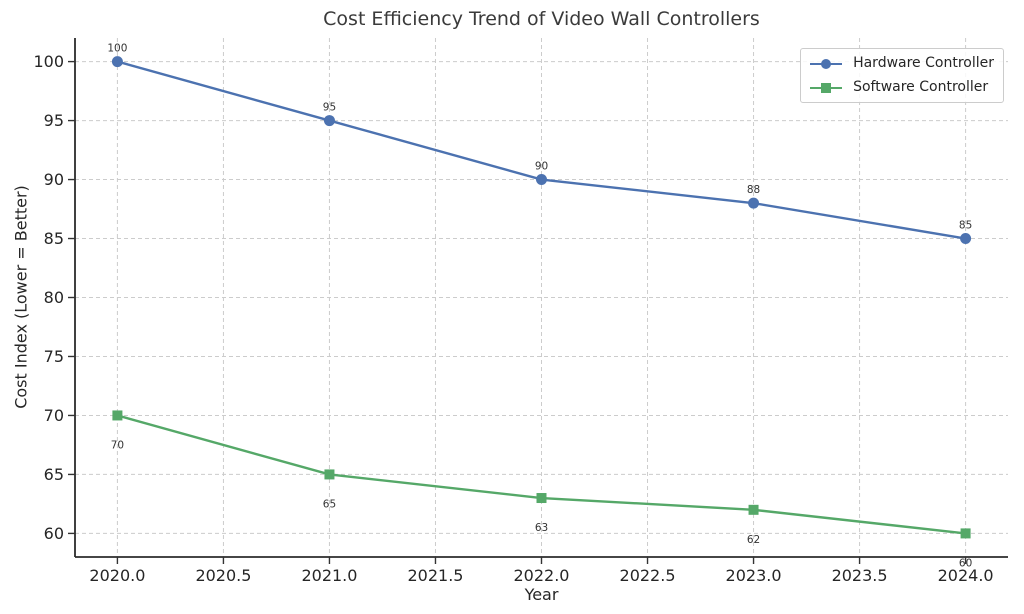  I want to click on data-point-label: 60, so click(965, 563).